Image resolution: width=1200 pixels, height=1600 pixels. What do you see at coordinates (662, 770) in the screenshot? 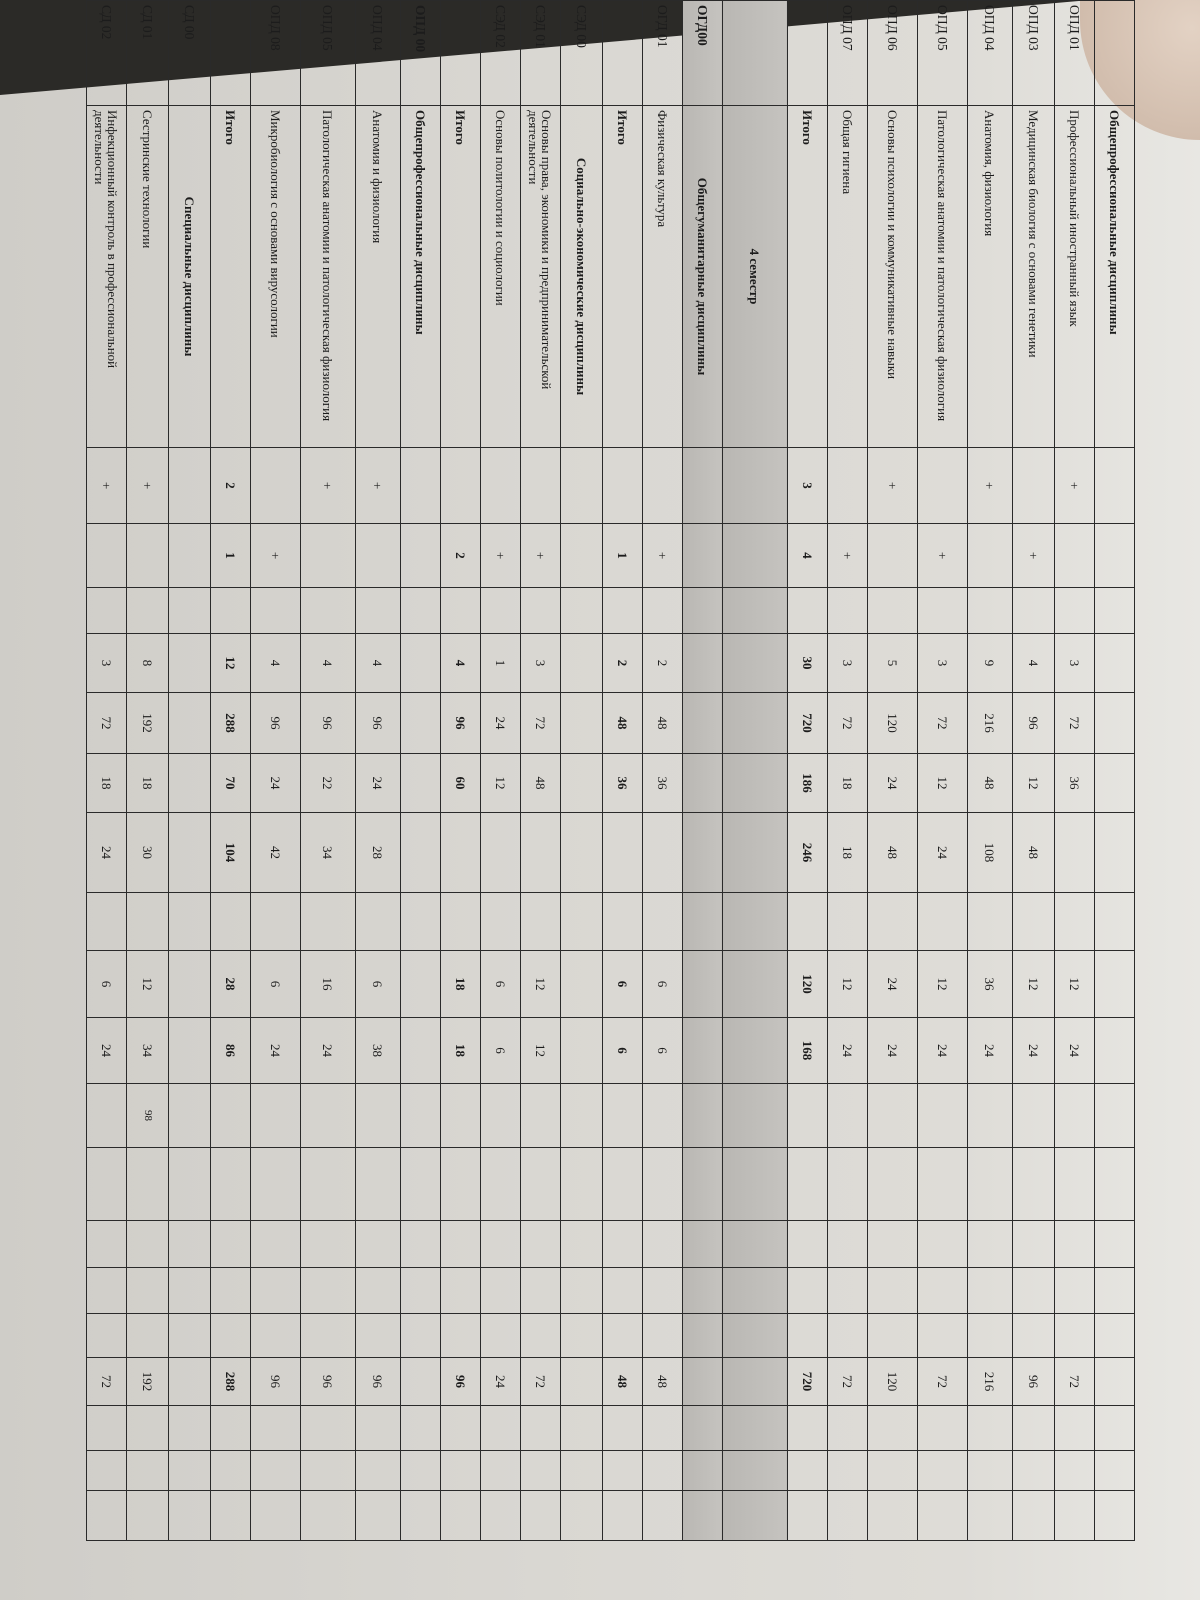
I see `table-row: ОГД 01 Физическая культура +2 48 36 6 6 48` at bounding box center [662, 770].